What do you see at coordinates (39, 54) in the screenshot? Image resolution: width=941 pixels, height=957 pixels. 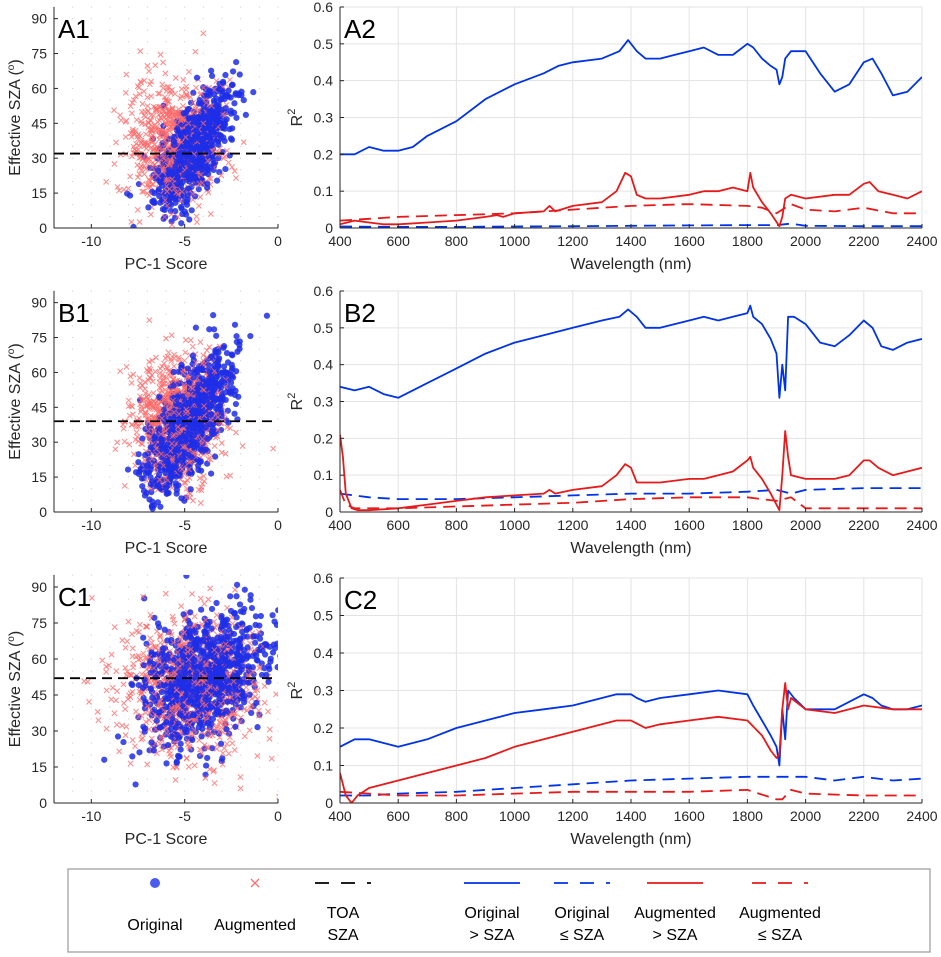 I see `y-tick-label: 75` at bounding box center [39, 54].